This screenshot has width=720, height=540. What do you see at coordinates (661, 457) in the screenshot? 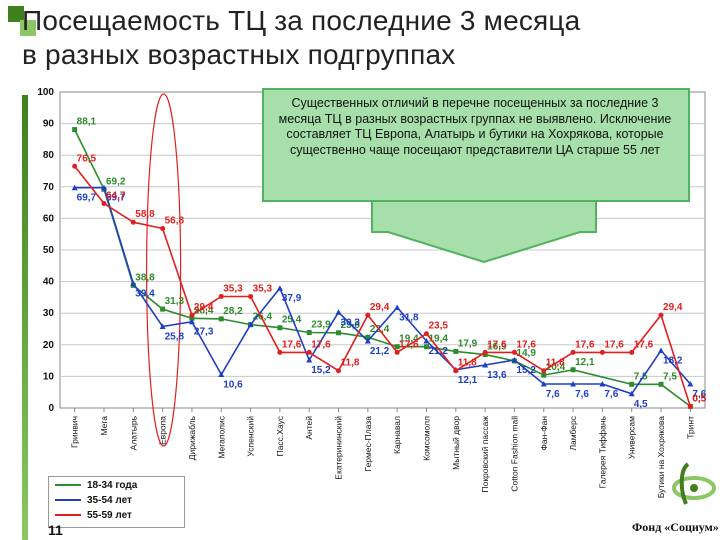
I see `x-tick-label: Бутики на Хохрякова` at bounding box center [661, 457].